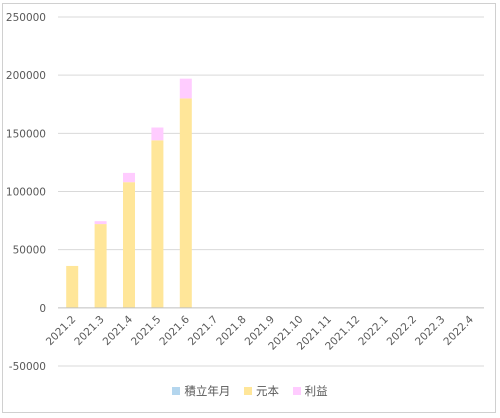 The width and height of the screenshot is (500, 418). I want to click on legend-item-series-3: 利益, so click(310, 391).